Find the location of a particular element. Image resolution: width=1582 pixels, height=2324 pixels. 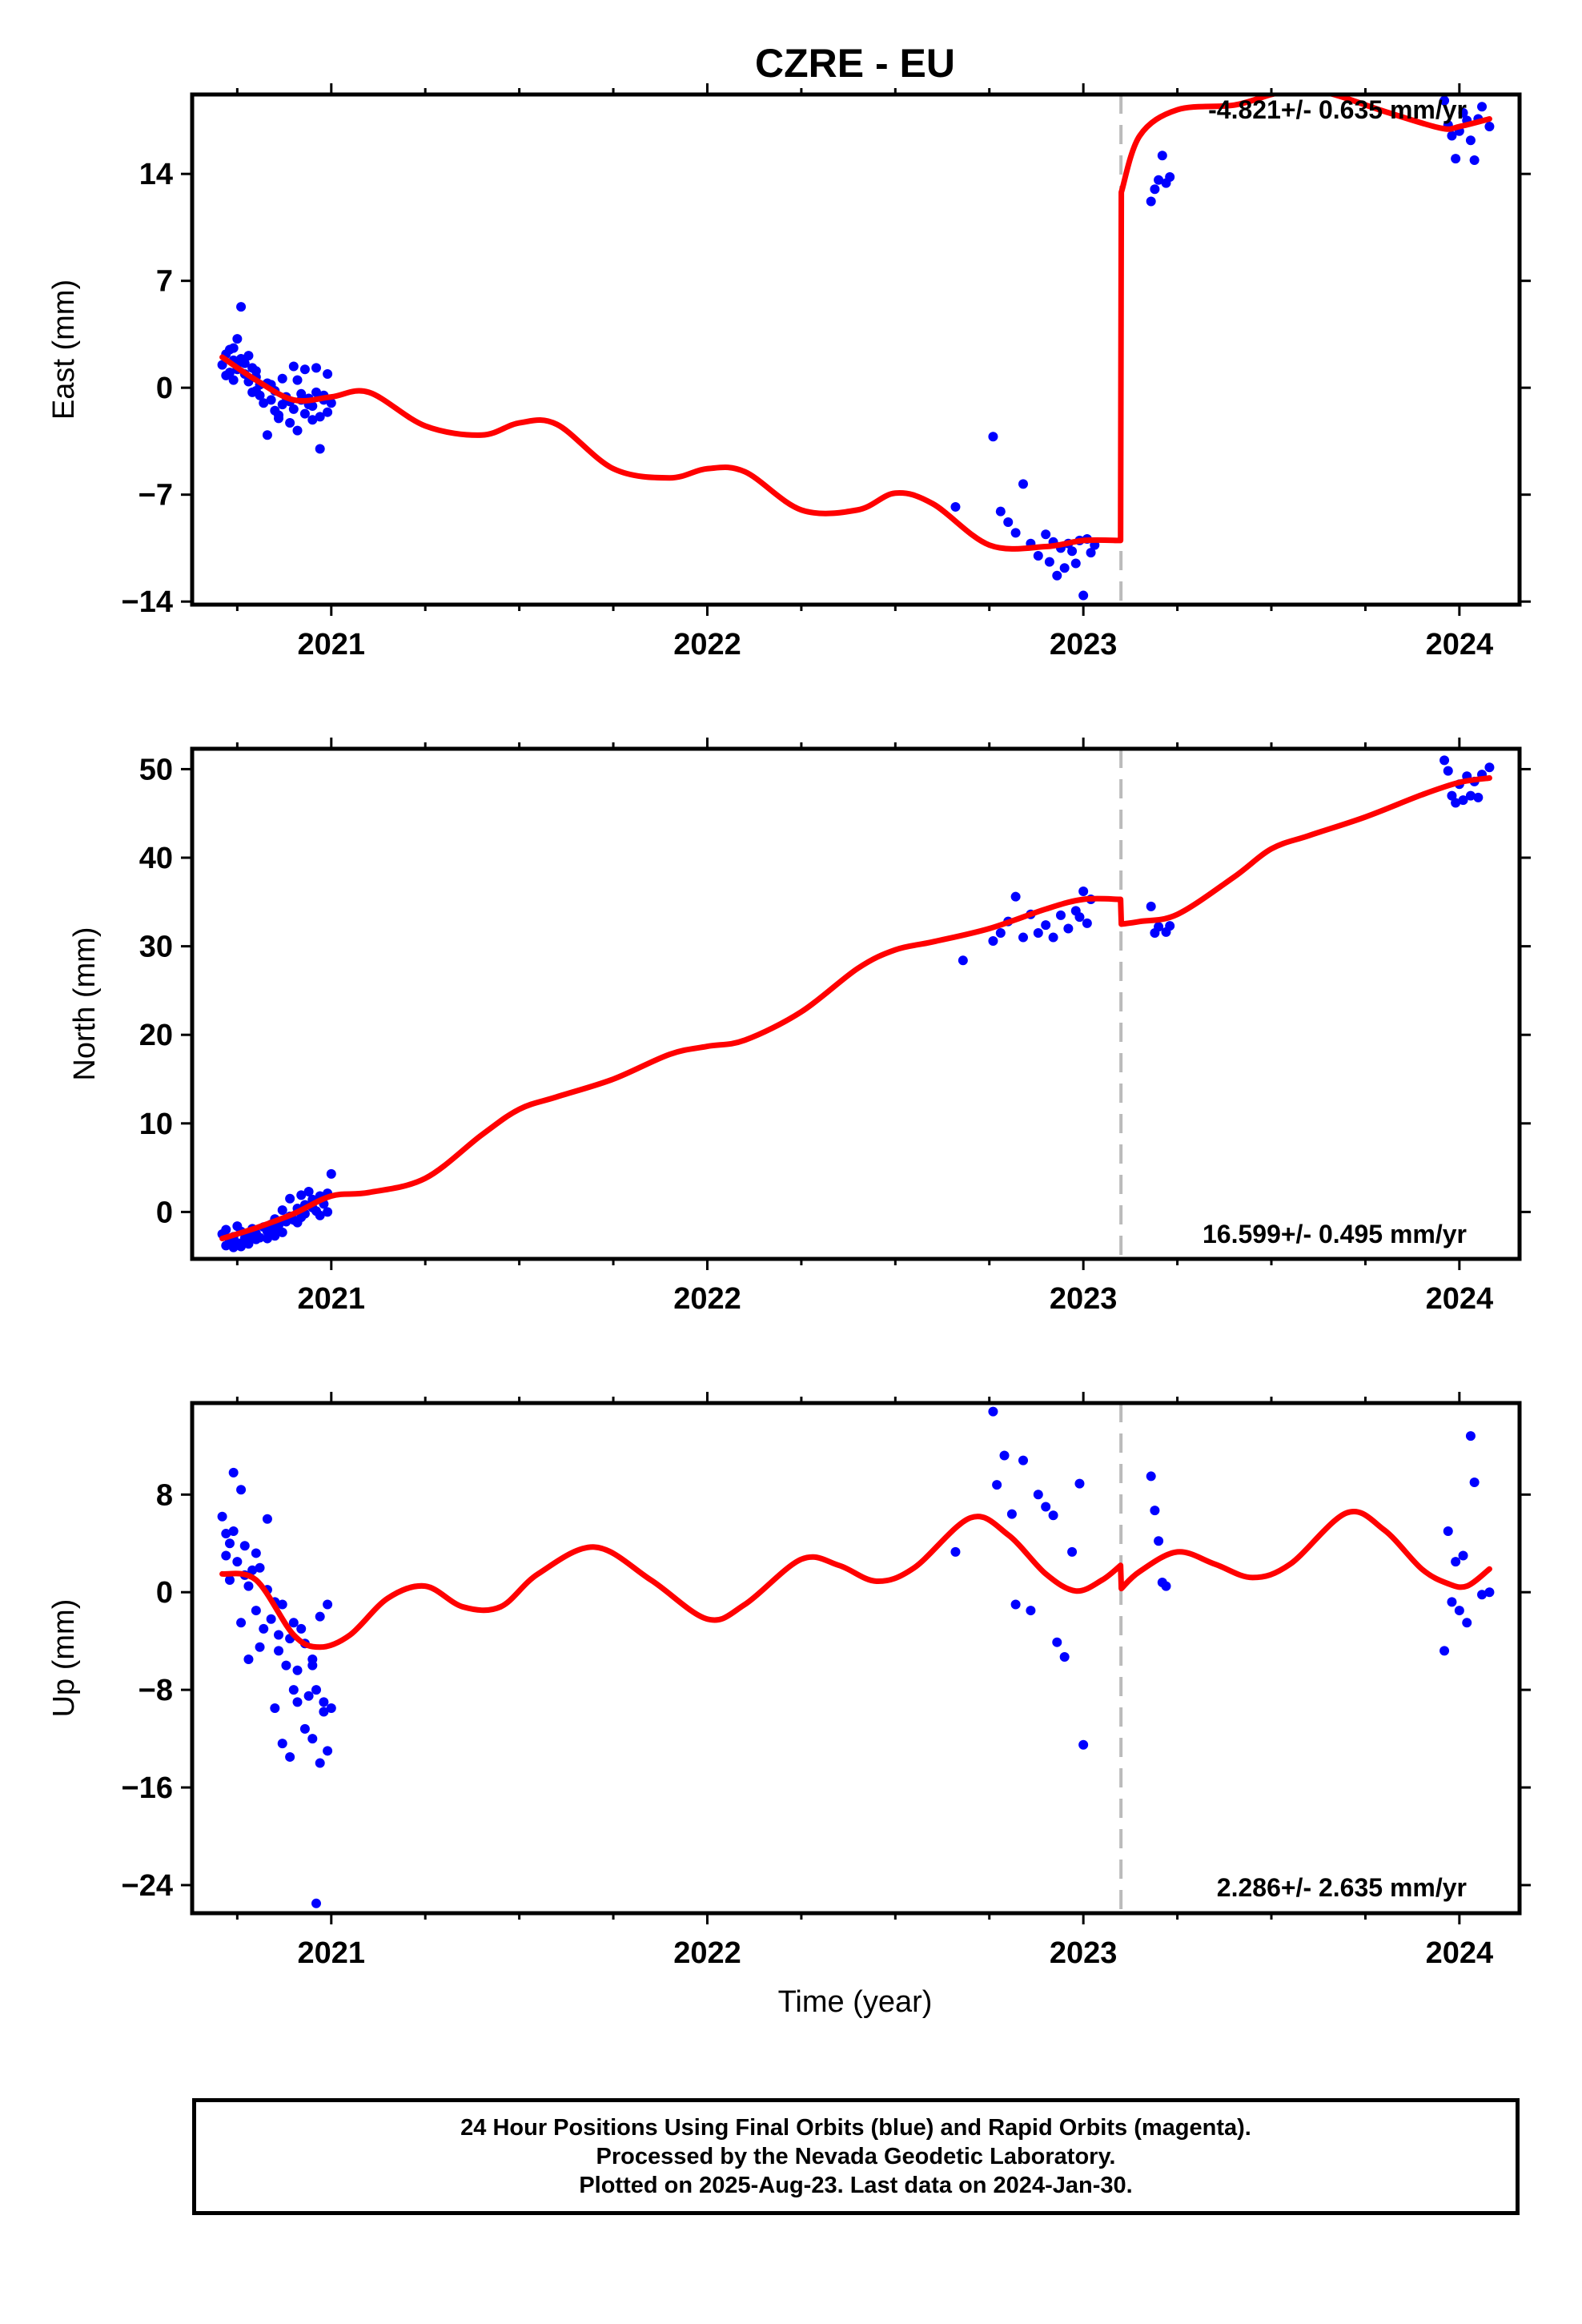

y-tick-label: 0 is located at coordinates (164, 1593).